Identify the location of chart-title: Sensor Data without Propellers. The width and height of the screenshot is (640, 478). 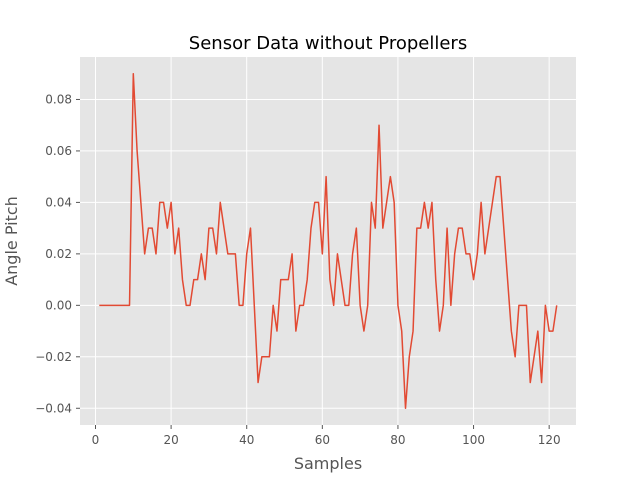
(328, 43).